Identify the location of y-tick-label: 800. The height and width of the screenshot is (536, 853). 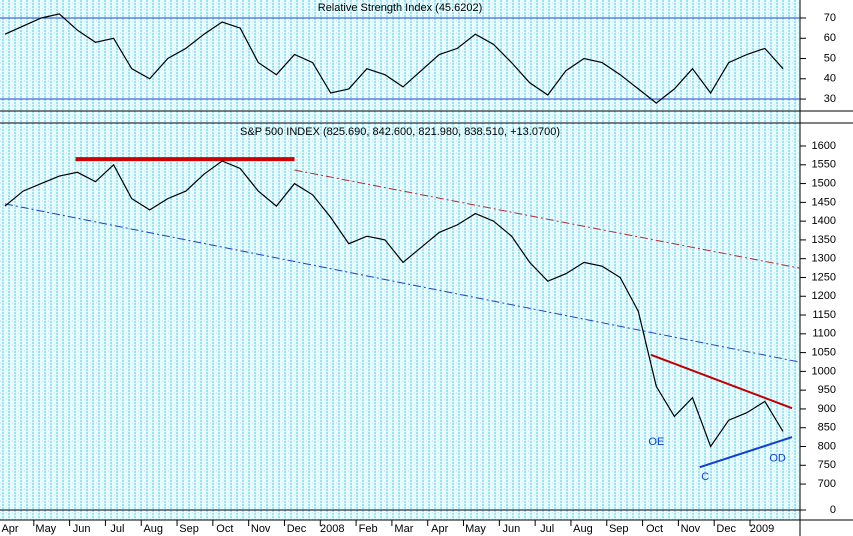
(827, 446).